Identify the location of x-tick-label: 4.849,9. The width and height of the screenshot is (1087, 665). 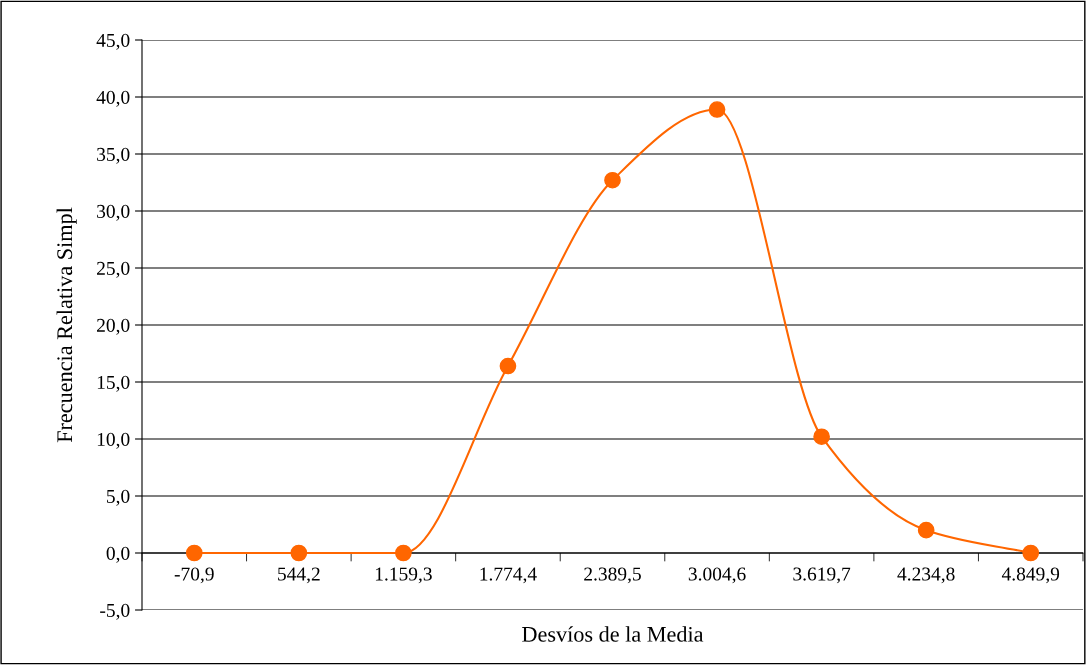
(1030, 575).